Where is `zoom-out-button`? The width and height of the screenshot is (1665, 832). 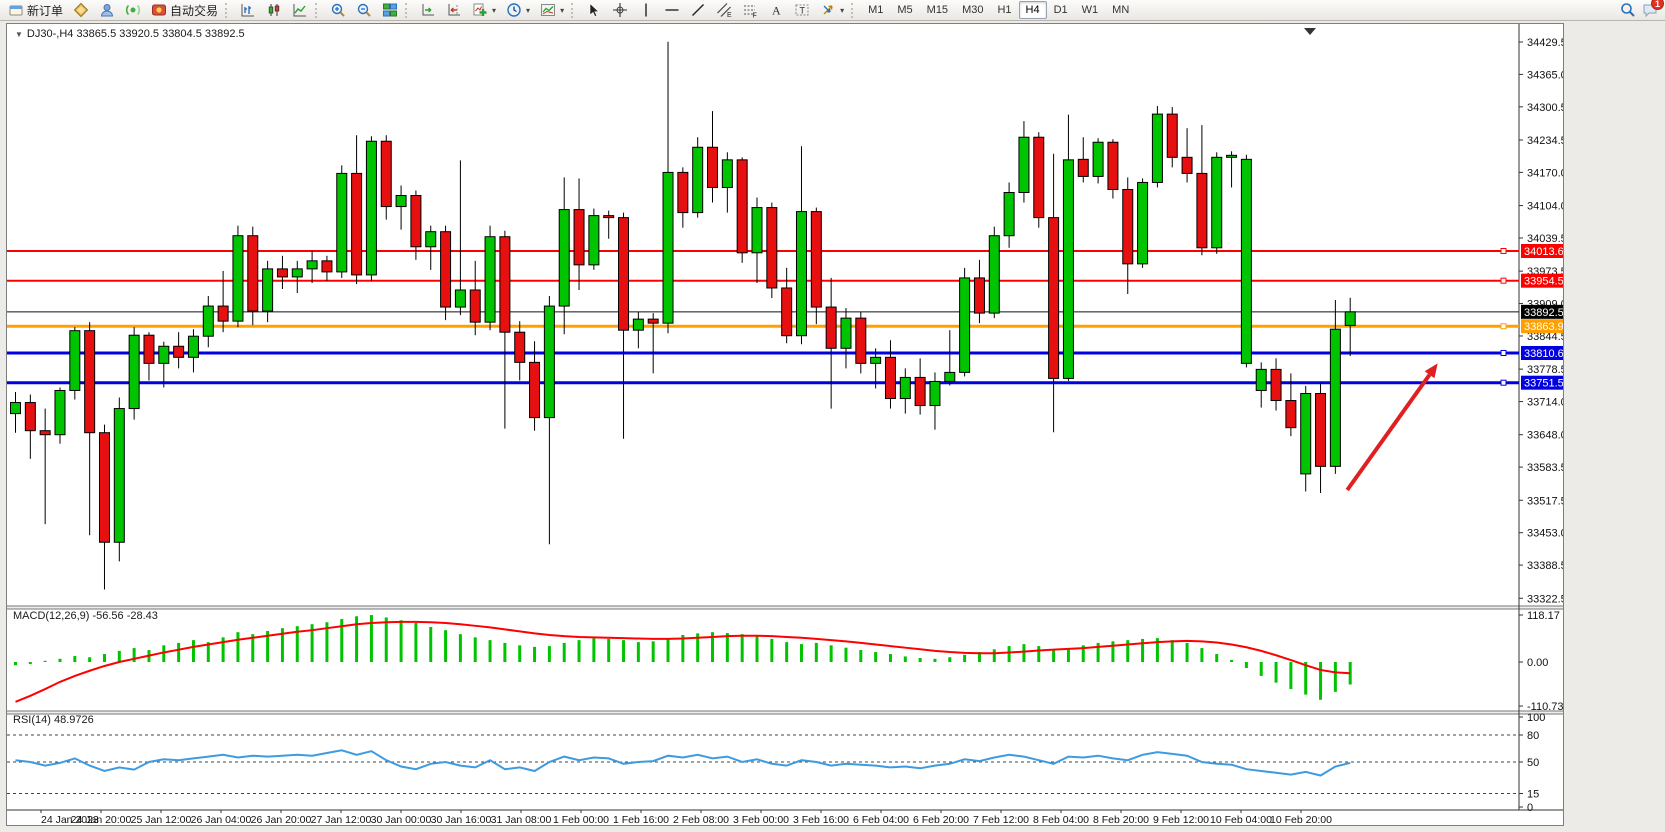 zoom-out-button is located at coordinates (364, 10).